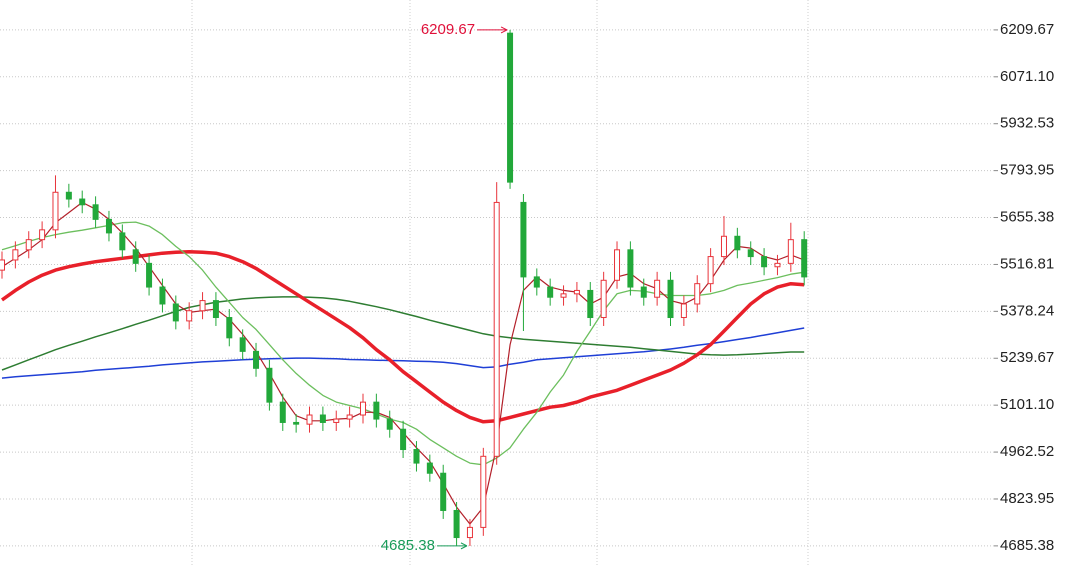 The width and height of the screenshot is (1080, 567). Describe the element at coordinates (1027, 498) in the screenshot. I see `y-tick-label: 4823.95` at that location.